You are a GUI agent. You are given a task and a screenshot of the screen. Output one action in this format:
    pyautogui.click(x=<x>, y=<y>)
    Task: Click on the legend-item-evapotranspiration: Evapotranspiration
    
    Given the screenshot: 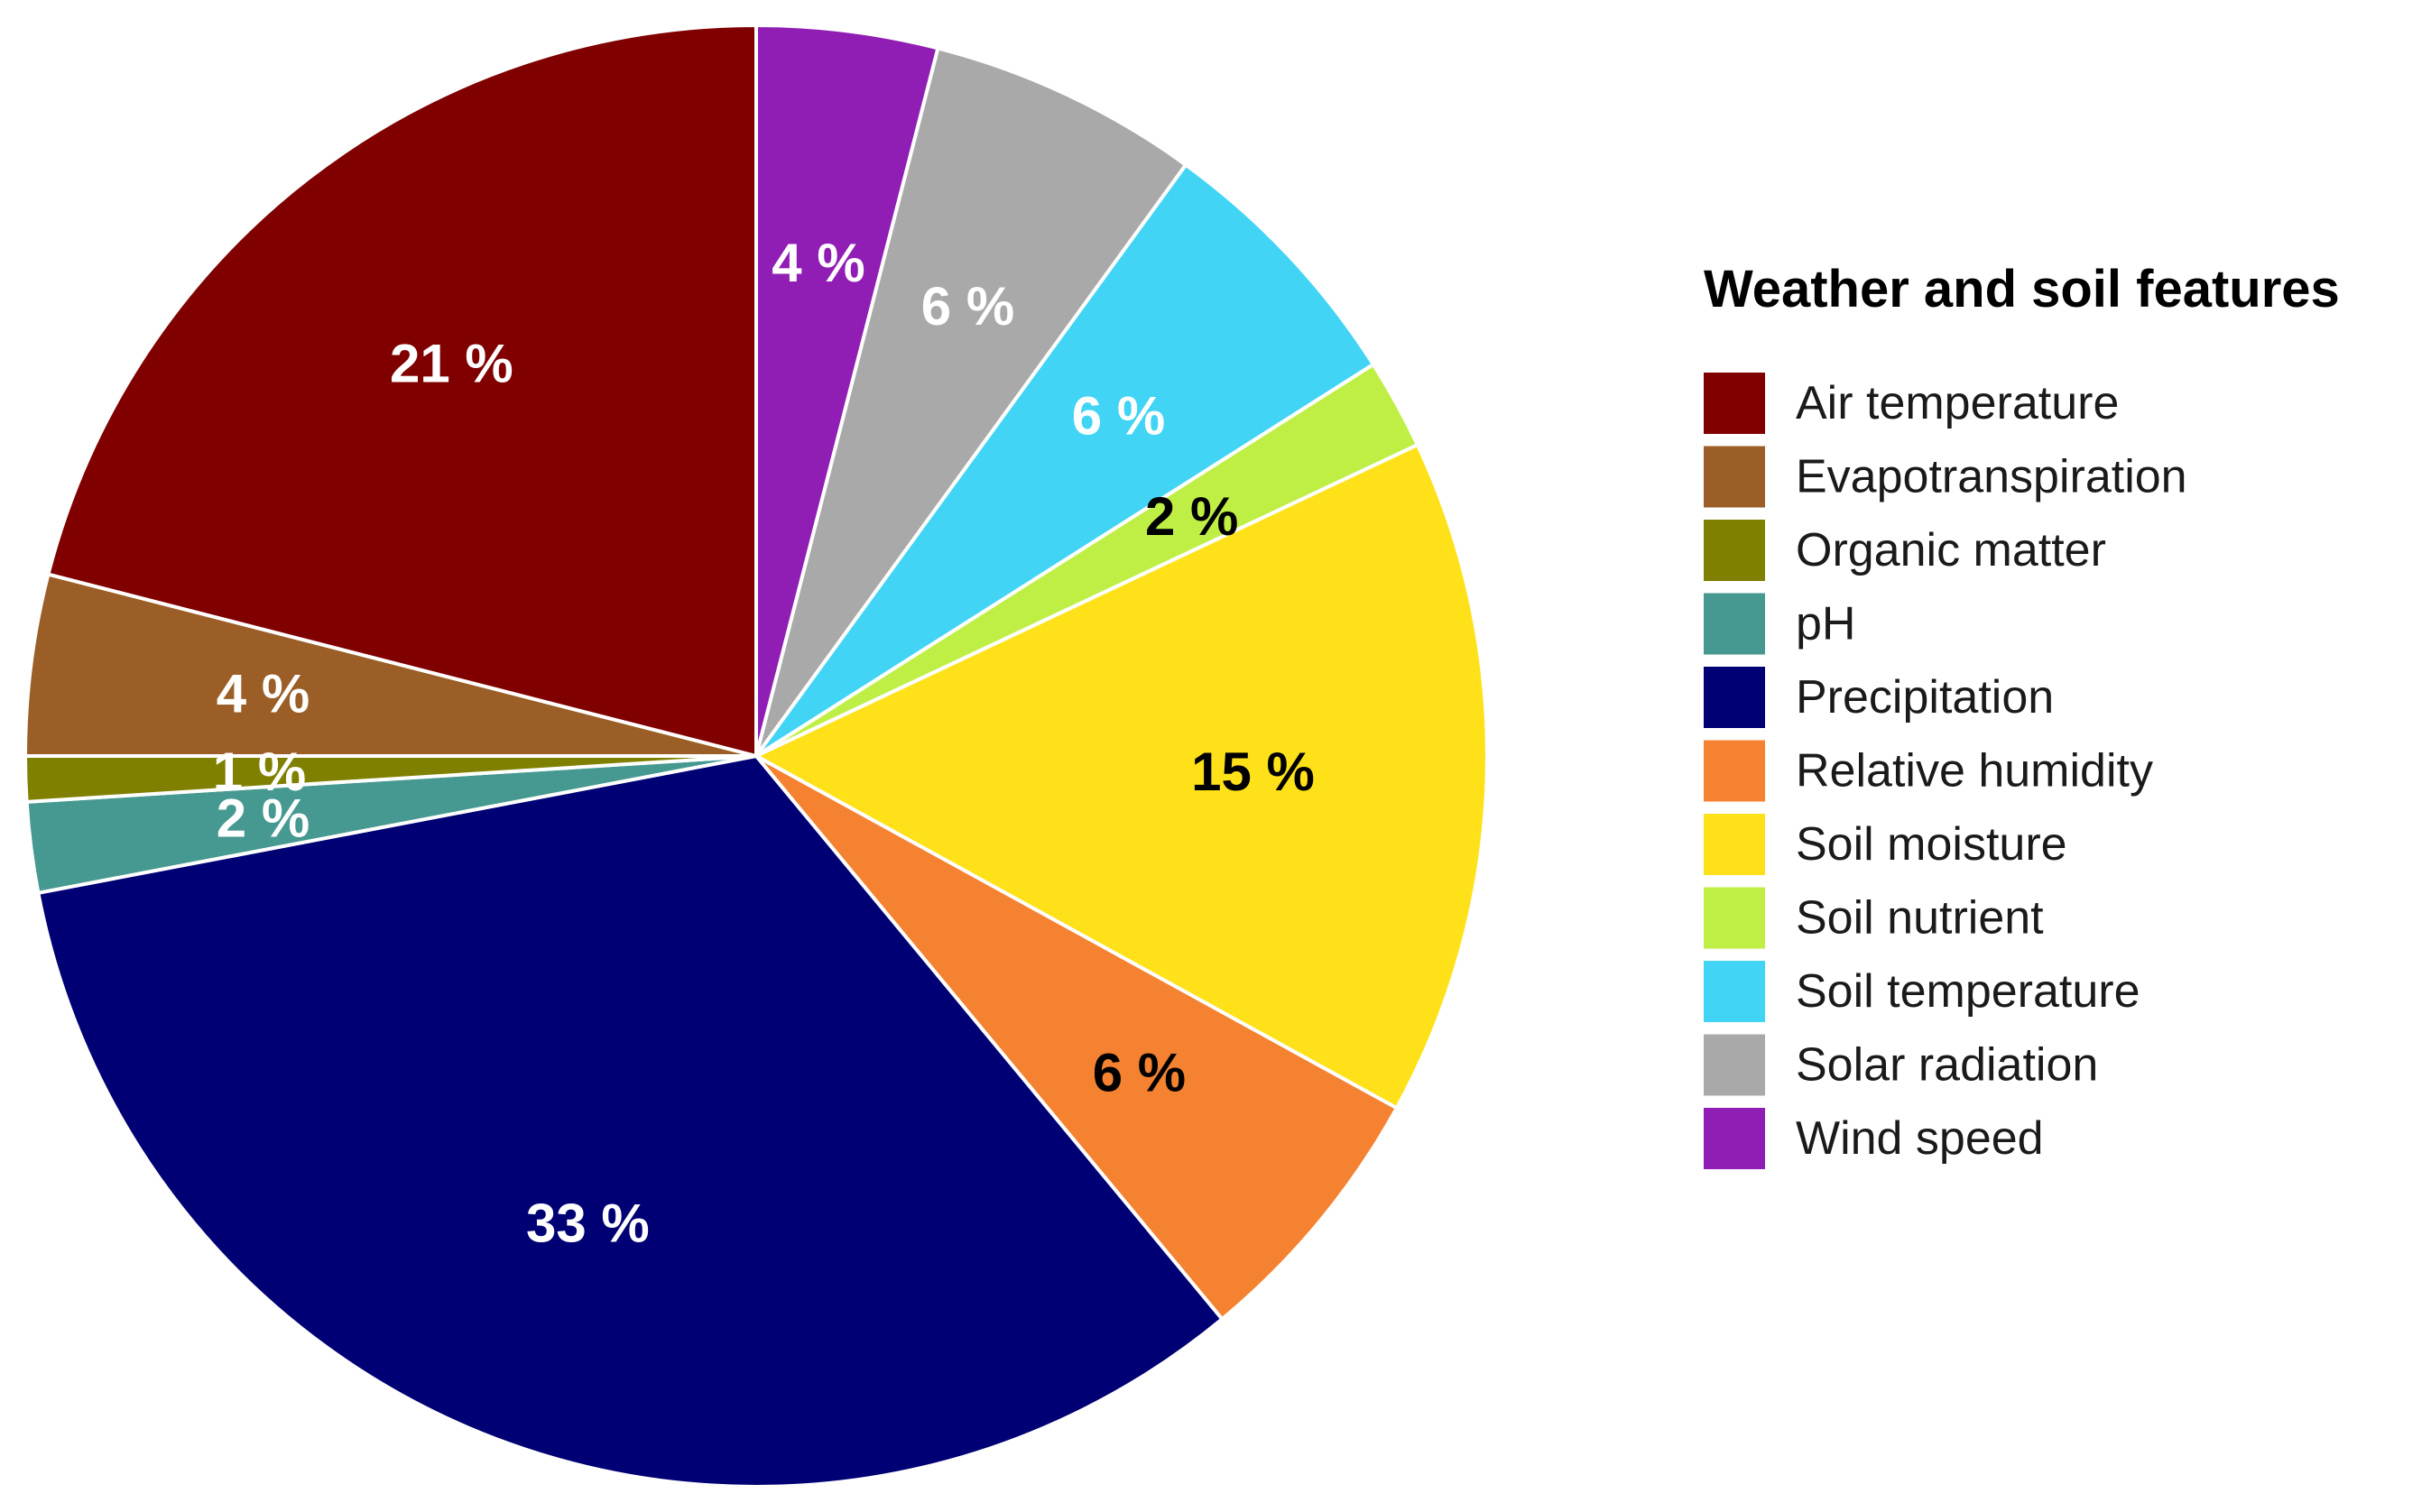 What is the action you would take?
    pyautogui.click(x=1946, y=477)
    